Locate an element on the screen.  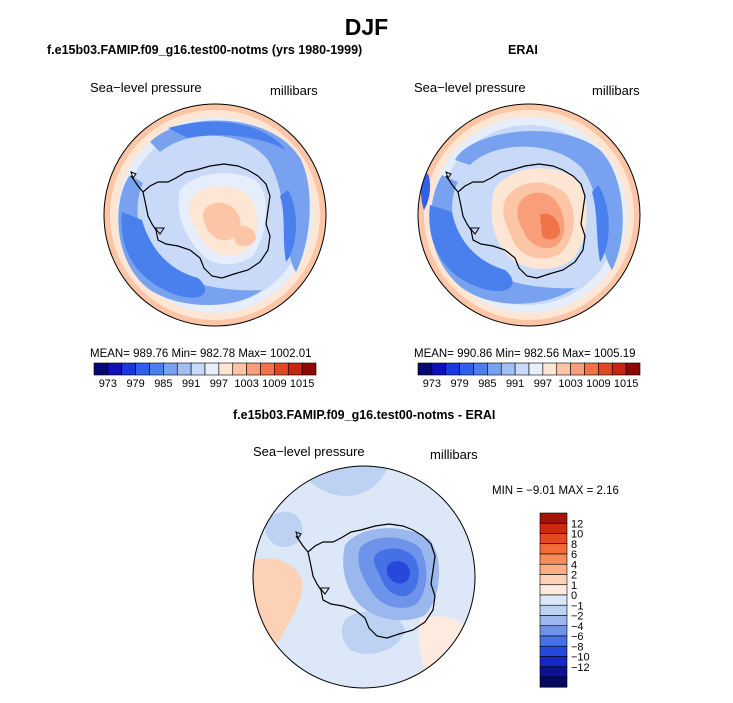
panel1-field-antarctica-1000b is located at coordinates (244, 235).